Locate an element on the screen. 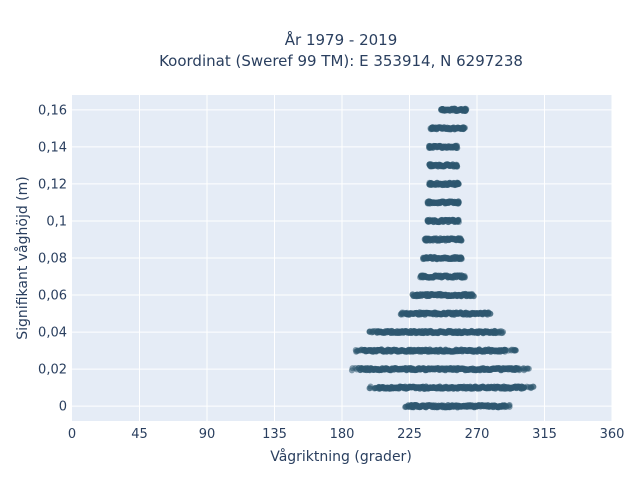 This screenshot has height=480, width=640. x-tick-label: 90 is located at coordinates (207, 434).